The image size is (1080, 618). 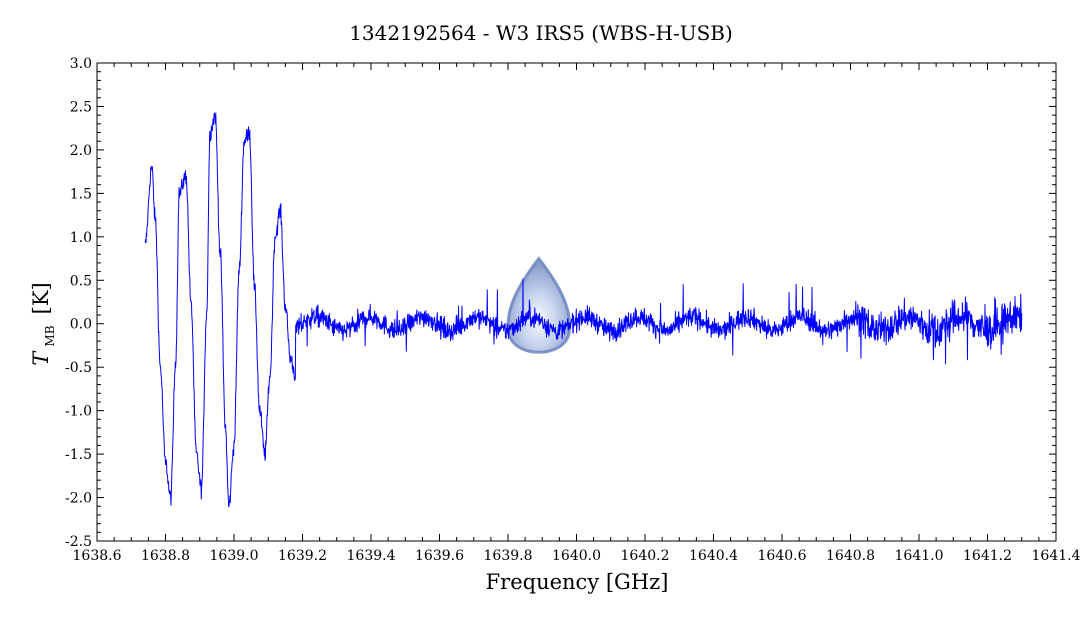 What do you see at coordinates (165, 556) in the screenshot?
I see `x-tick-label: 1638.8` at bounding box center [165, 556].